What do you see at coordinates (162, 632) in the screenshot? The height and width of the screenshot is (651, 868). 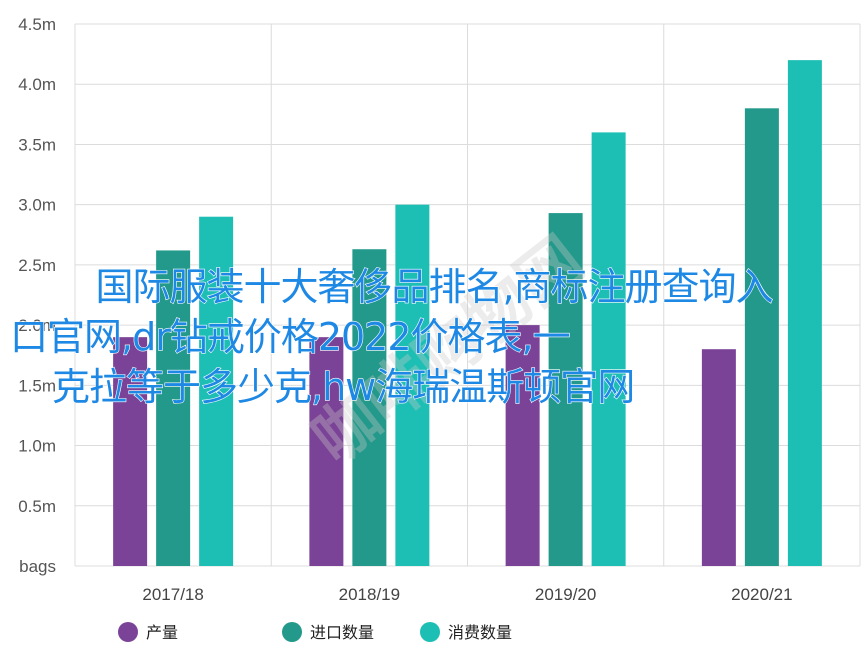 I see `legend-label: 产量` at bounding box center [162, 632].